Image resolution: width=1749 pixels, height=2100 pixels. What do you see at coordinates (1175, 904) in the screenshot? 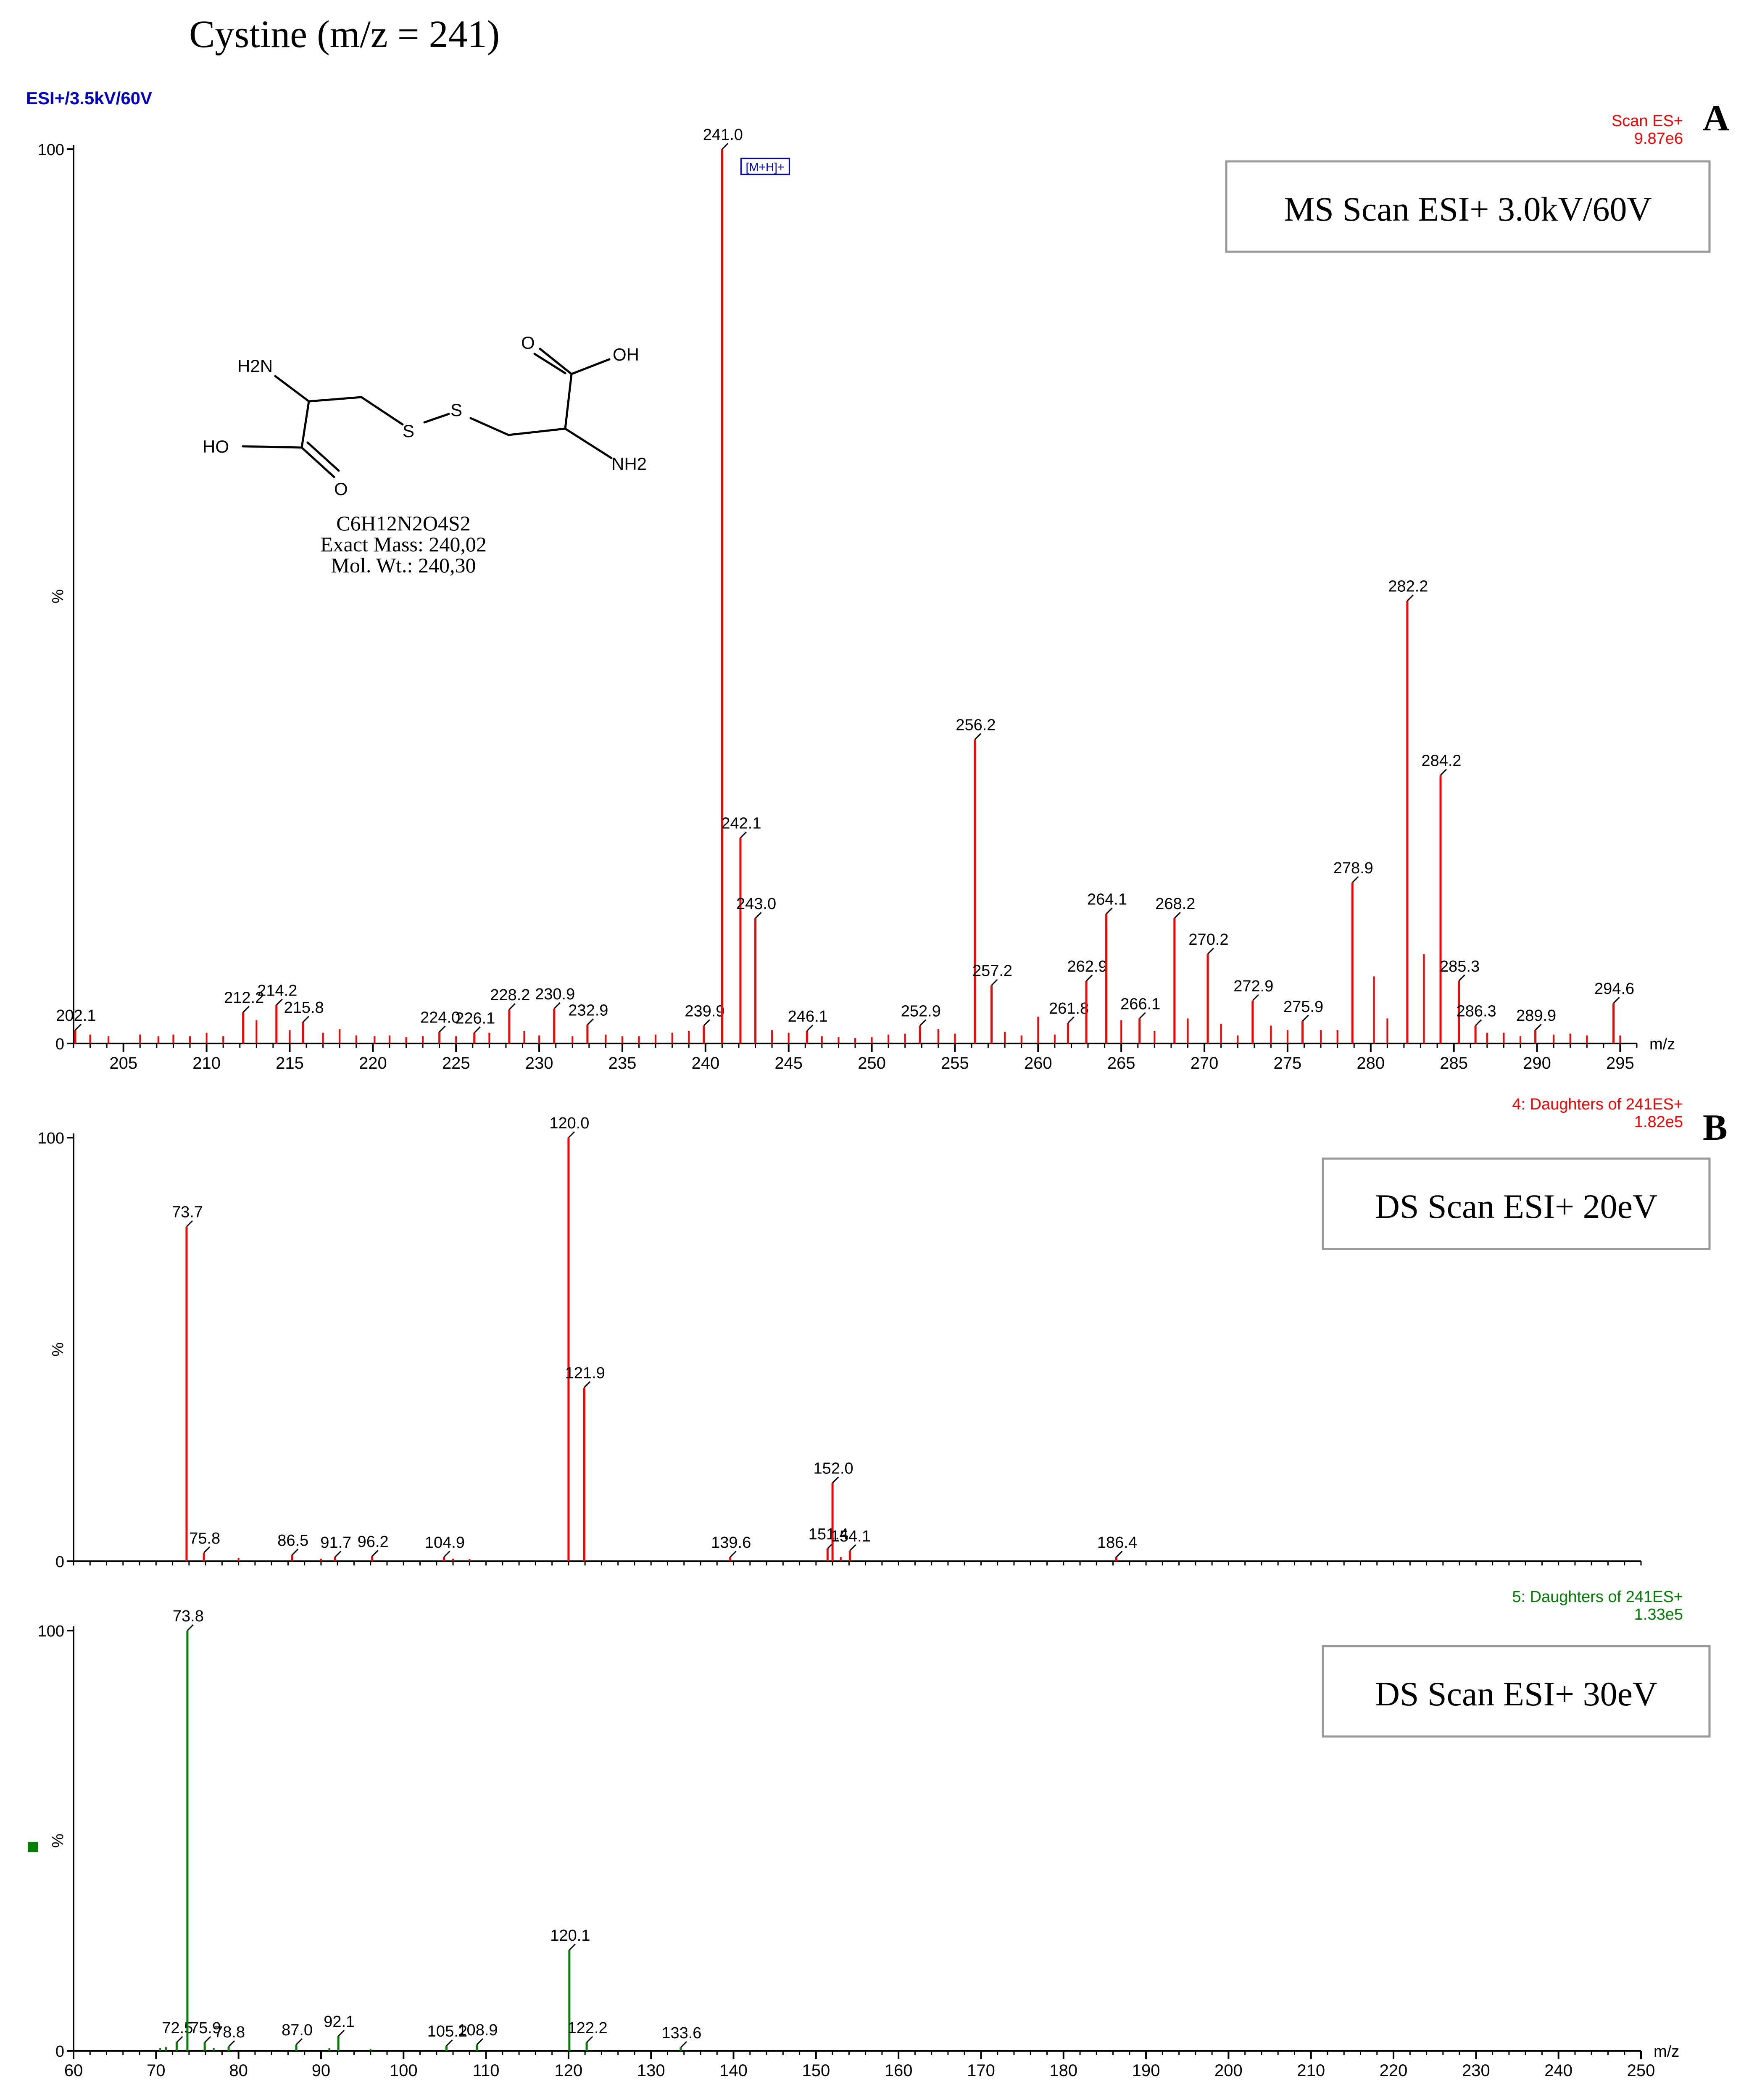
I see `peak-label: 268.2` at bounding box center [1175, 904].